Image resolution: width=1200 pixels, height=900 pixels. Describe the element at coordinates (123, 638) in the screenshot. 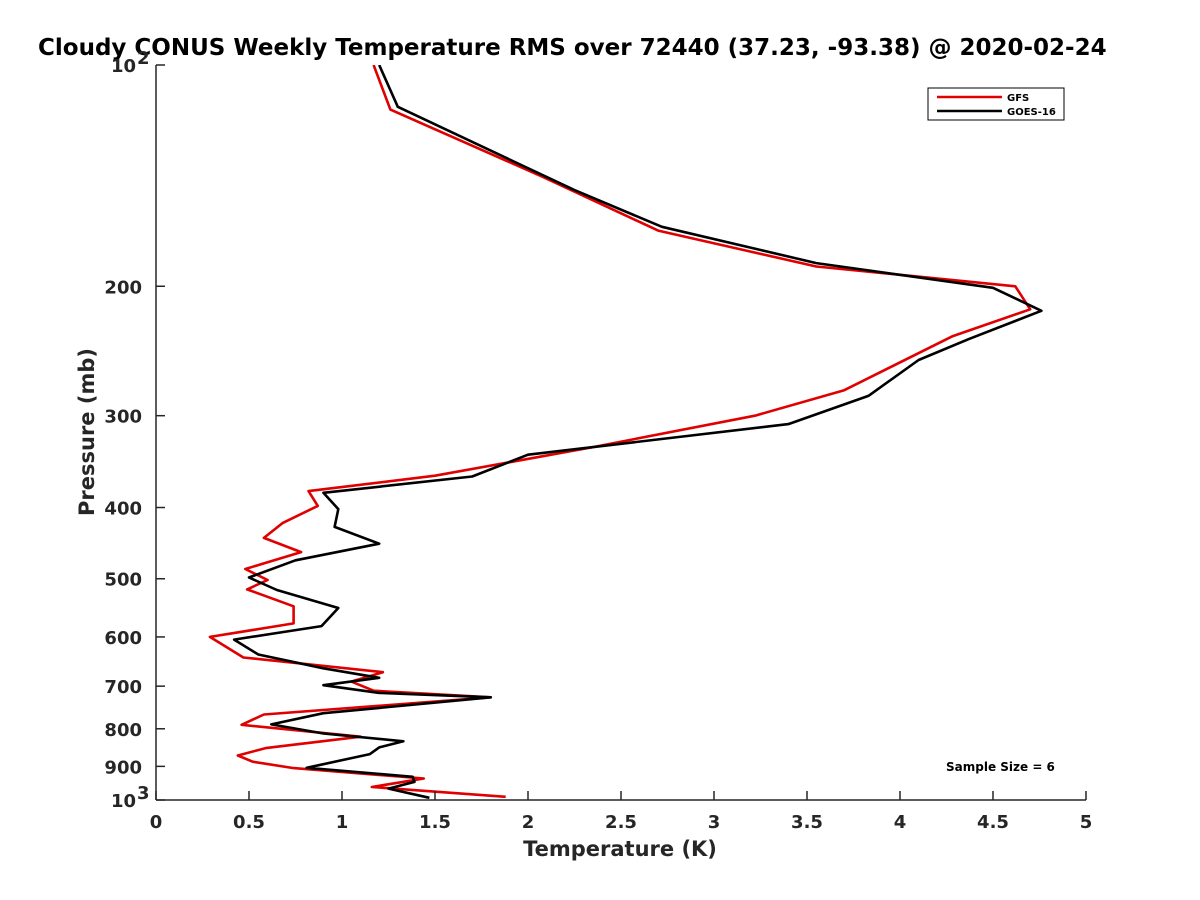

I see `y-tick-label: 600` at that location.